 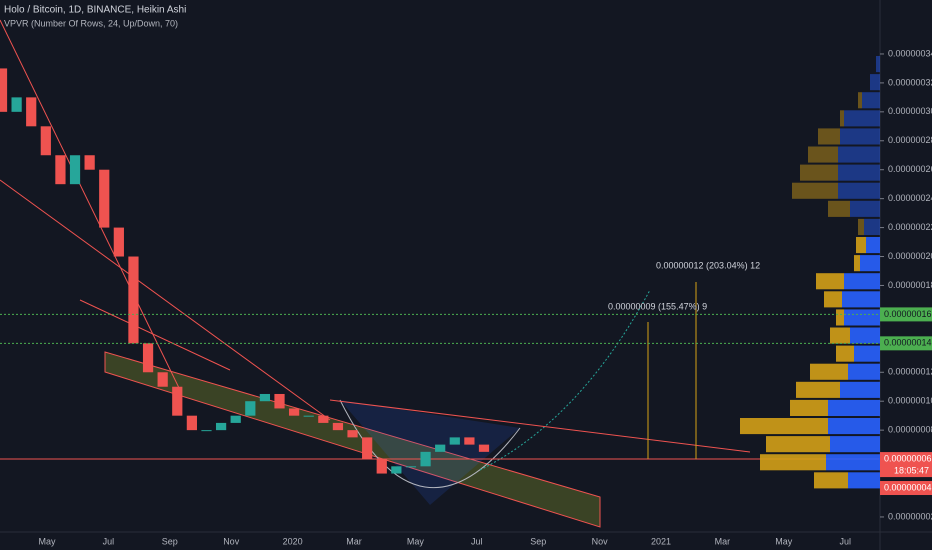 What do you see at coordinates (910, 53) in the screenshot?
I see `y-tick-label: 0.00000034` at bounding box center [910, 53].